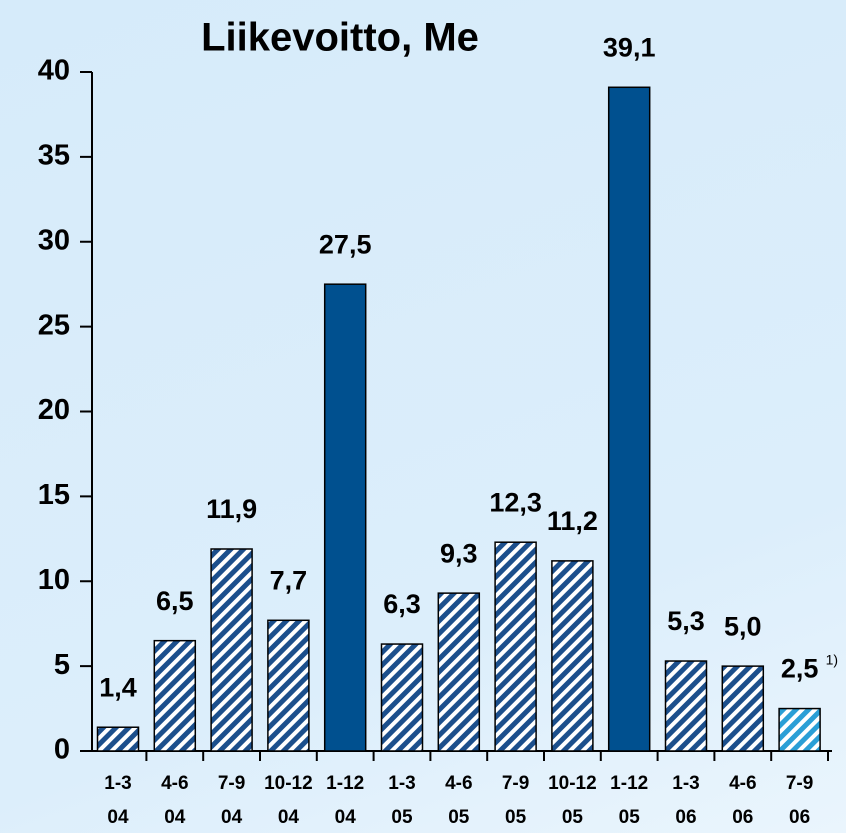 Image resolution: width=846 pixels, height=833 pixels. What do you see at coordinates (800, 669) in the screenshot?
I see `value-label: 2,5` at bounding box center [800, 669].